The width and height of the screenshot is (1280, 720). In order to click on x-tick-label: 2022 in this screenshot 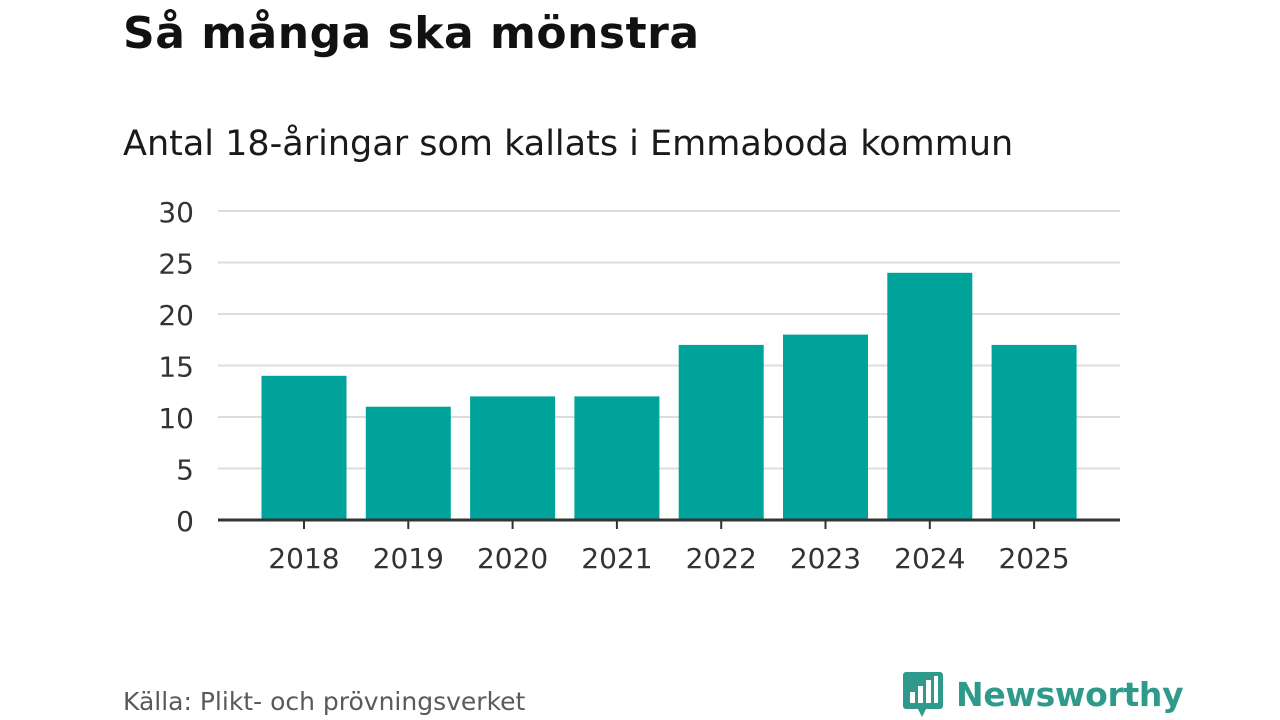, I will do `click(721, 558)`.